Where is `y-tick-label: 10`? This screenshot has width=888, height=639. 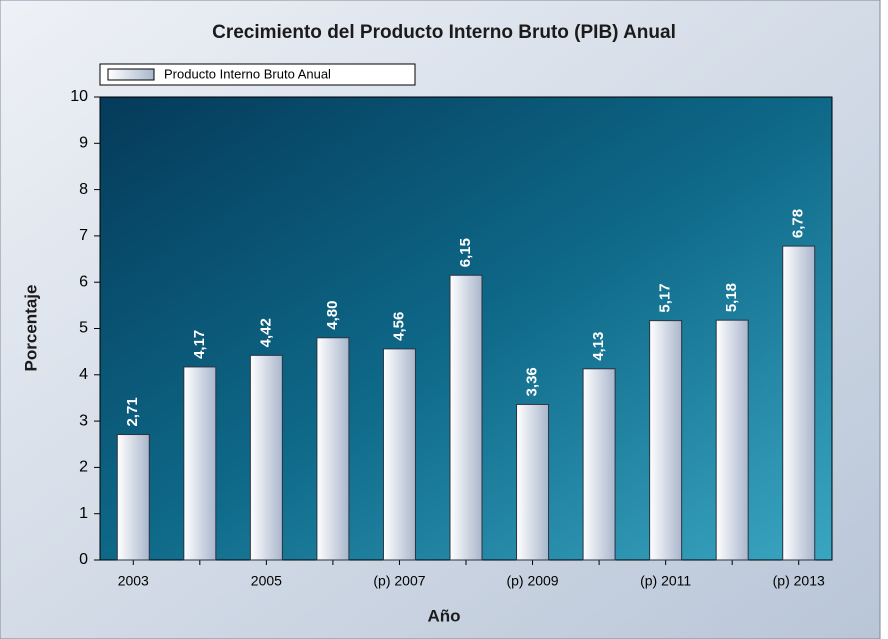
y-tick-label: 10 is located at coordinates (79, 96).